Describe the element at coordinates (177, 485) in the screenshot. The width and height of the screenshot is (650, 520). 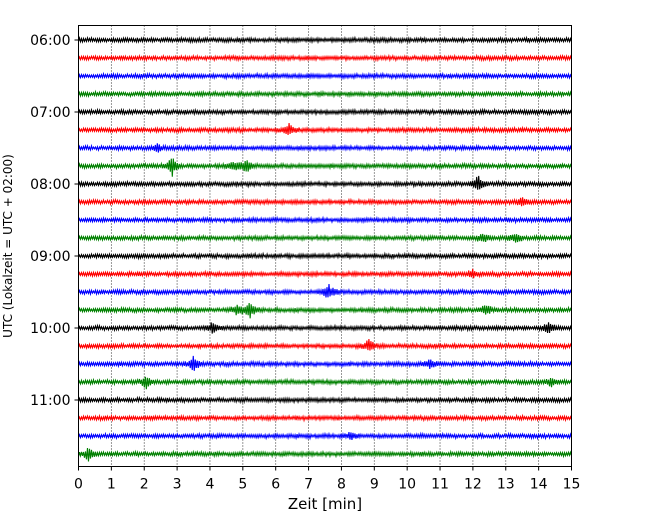
I see `x-tick-label: 3` at that location.